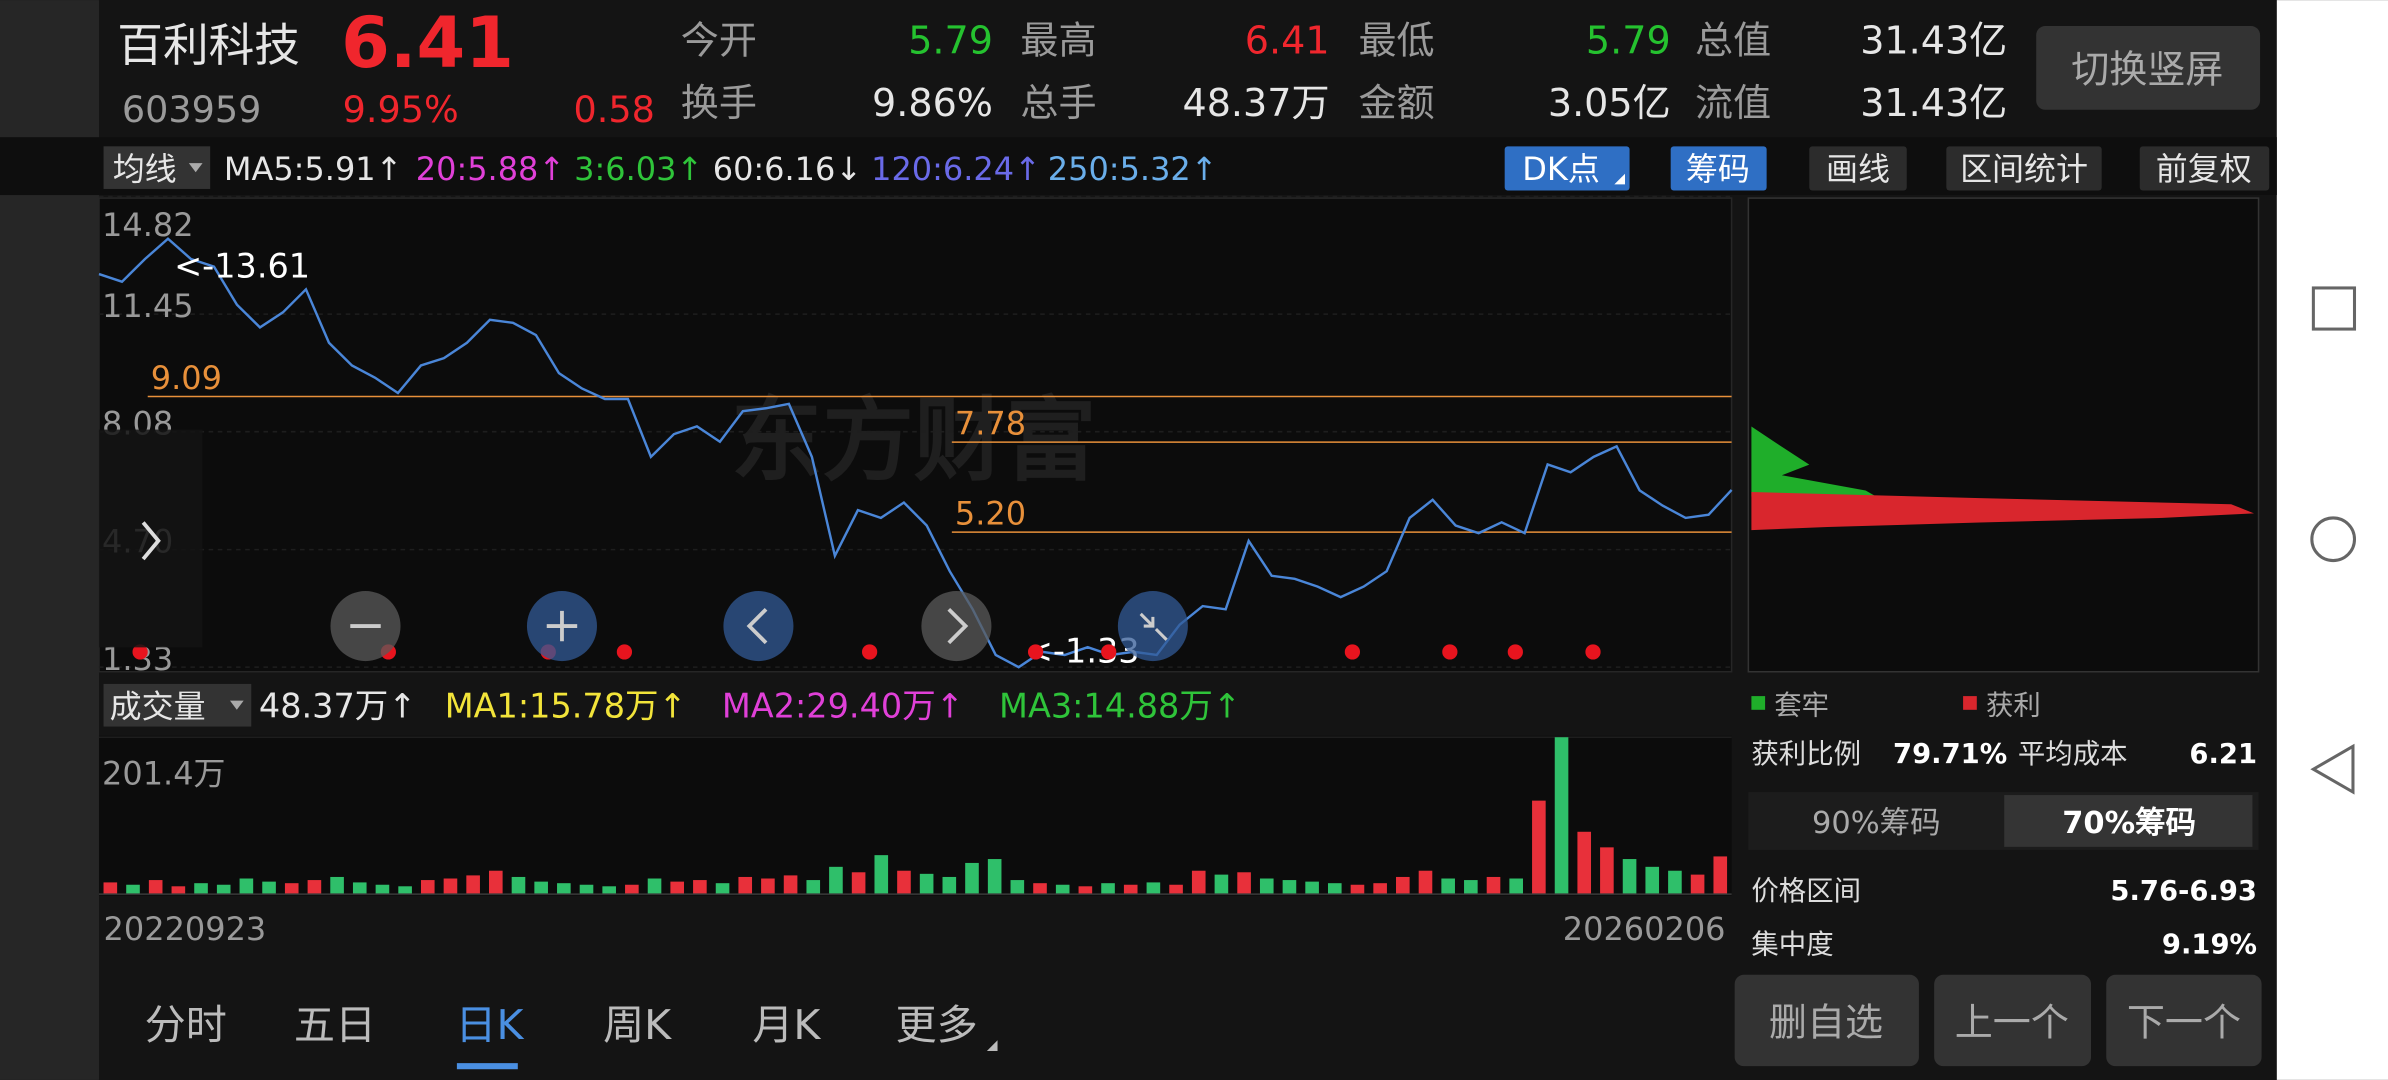  I want to click on chip-tab: 70%筹码, so click(2129, 823).